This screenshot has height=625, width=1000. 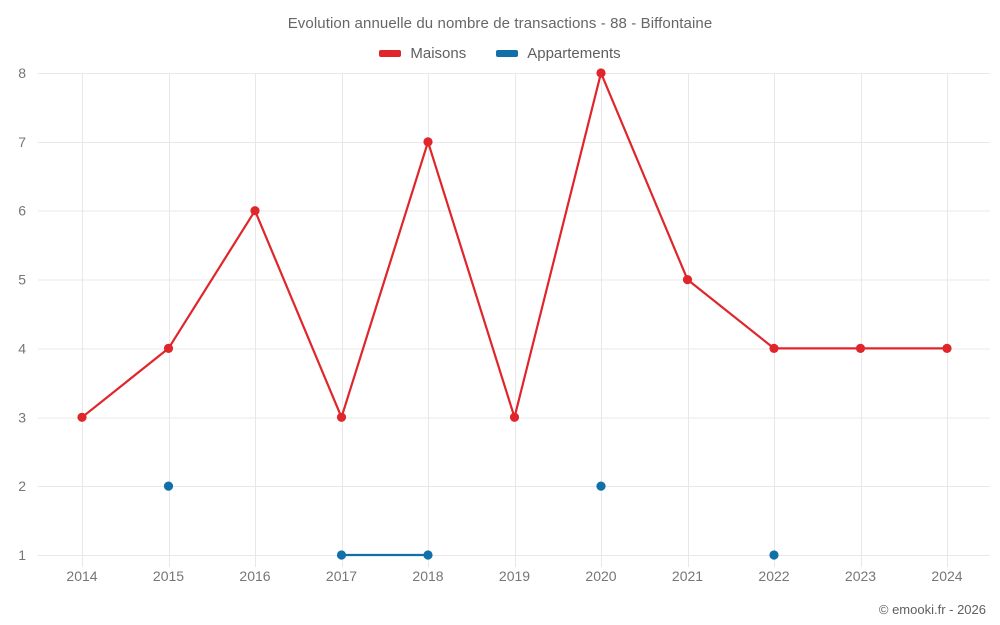 I want to click on legend-item-appartements: Appartements, so click(x=558, y=53).